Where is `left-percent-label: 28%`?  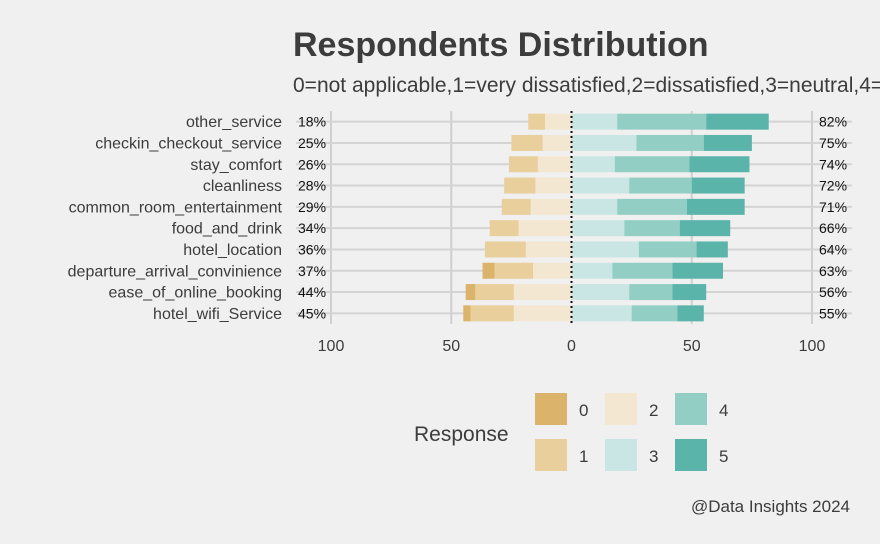 left-percent-label: 28% is located at coordinates (312, 186).